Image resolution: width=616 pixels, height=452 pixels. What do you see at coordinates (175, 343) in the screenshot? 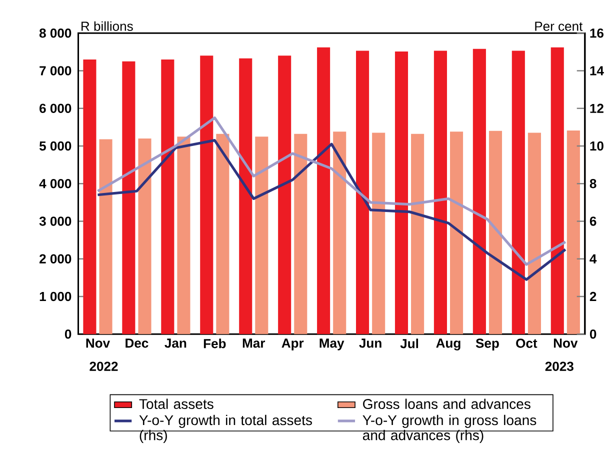
I see `x-tick-label: Jan` at bounding box center [175, 343].